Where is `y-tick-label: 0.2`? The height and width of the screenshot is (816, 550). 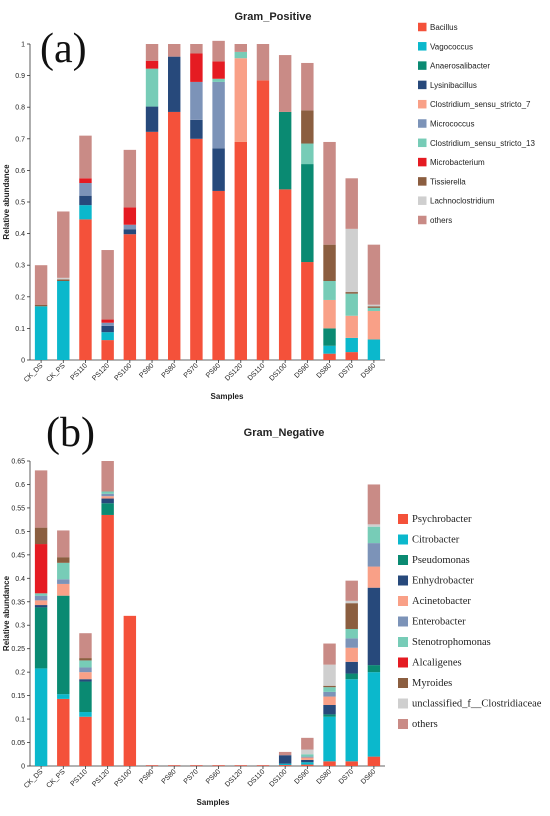 y-tick-label: 0.2 is located at coordinates (20, 297).